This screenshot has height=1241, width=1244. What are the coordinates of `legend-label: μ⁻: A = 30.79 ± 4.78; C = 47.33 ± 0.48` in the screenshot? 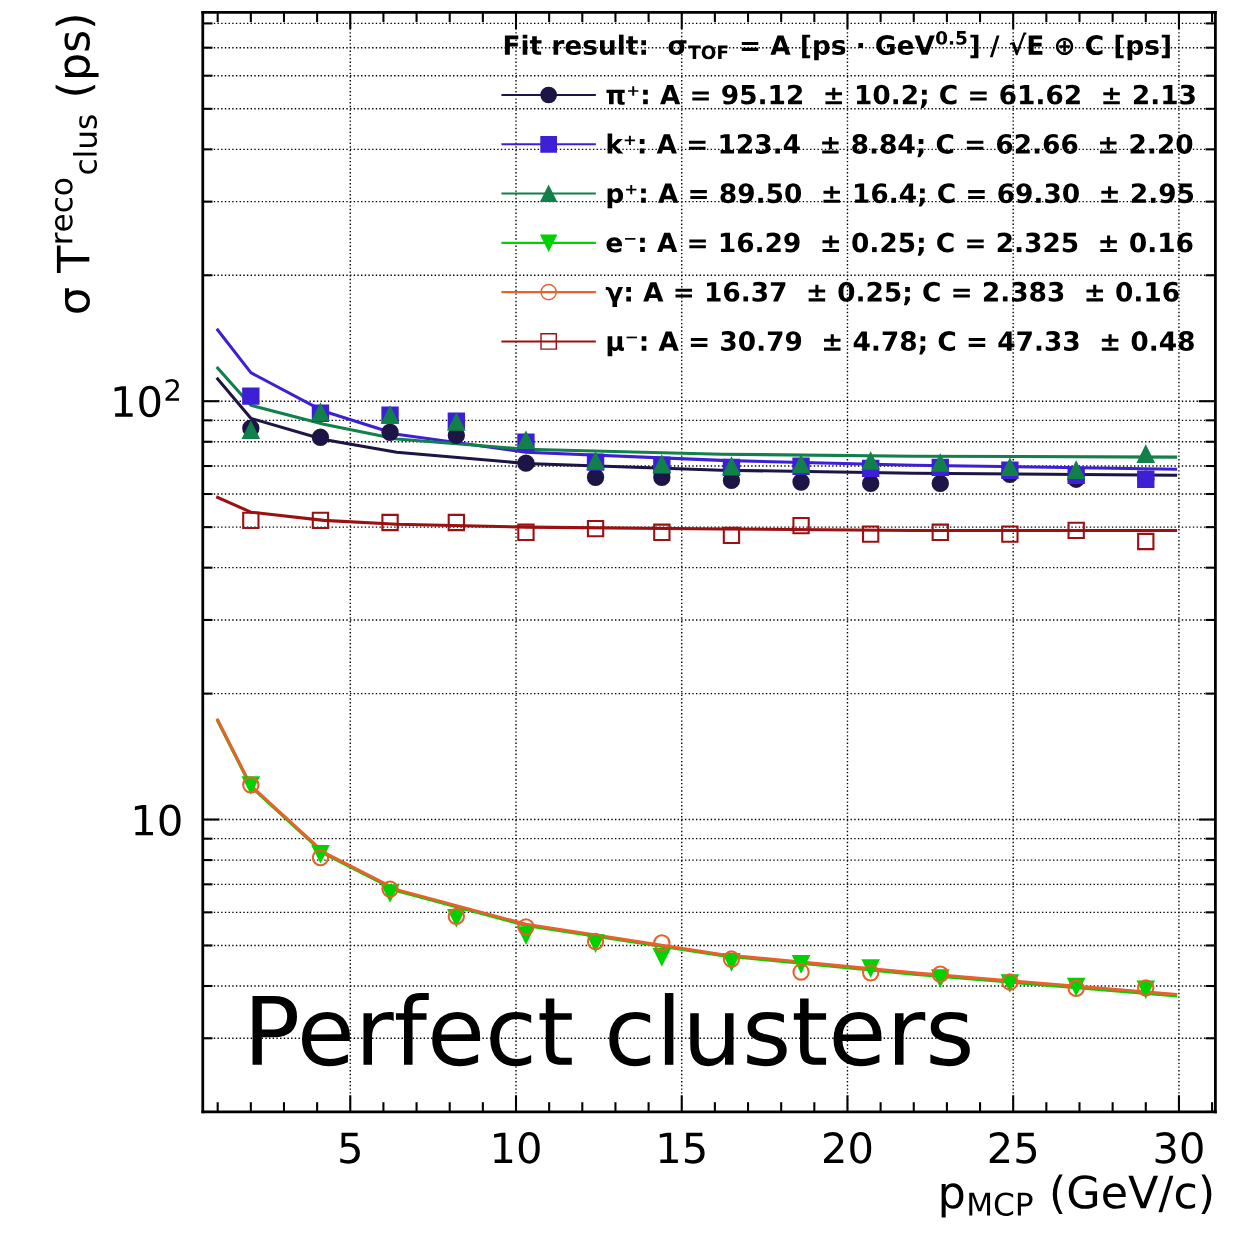 It's located at (900, 344).